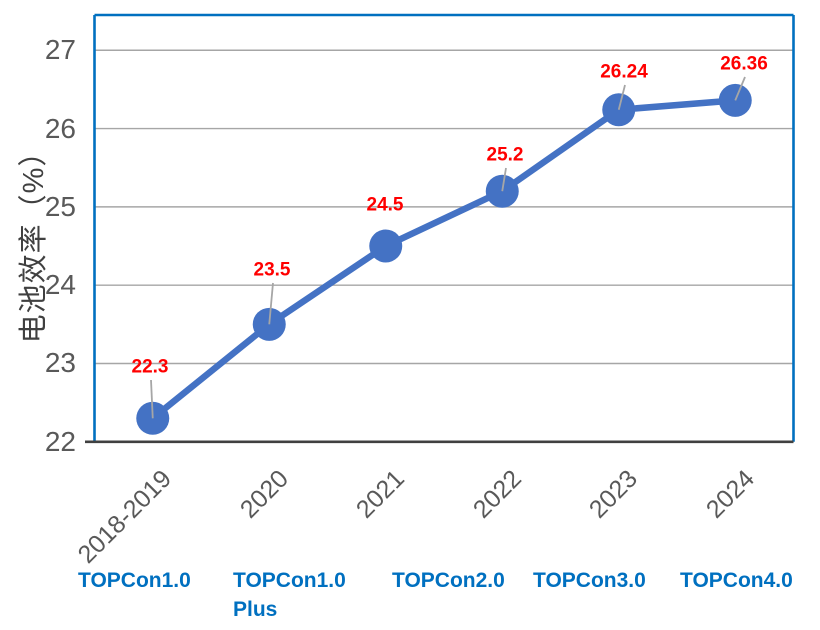 This screenshot has height=630, width=820. Describe the element at coordinates (624, 72) in the screenshot. I see `data-label: 26.24` at that location.